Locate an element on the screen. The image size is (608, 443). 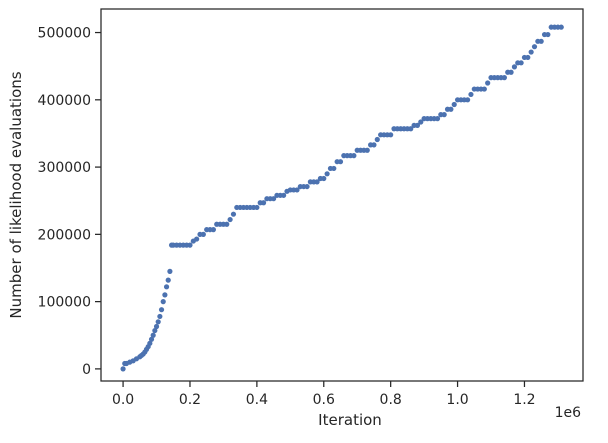
y-tick-label: 300000 is located at coordinates (64, 168).